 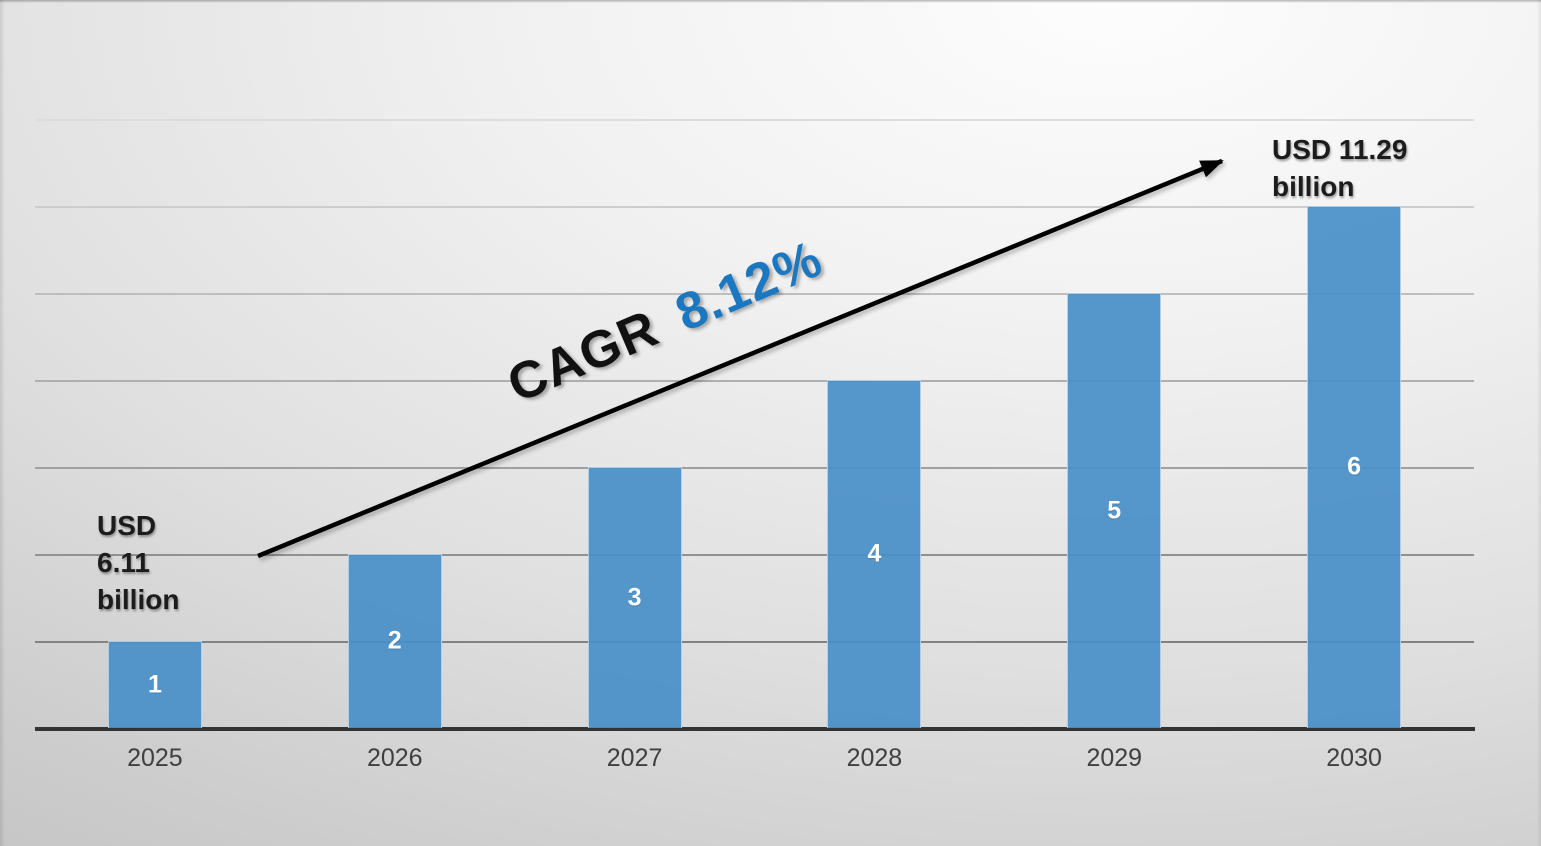 I want to click on start-value-annotation: USD 6.11 billion, so click(x=138, y=562).